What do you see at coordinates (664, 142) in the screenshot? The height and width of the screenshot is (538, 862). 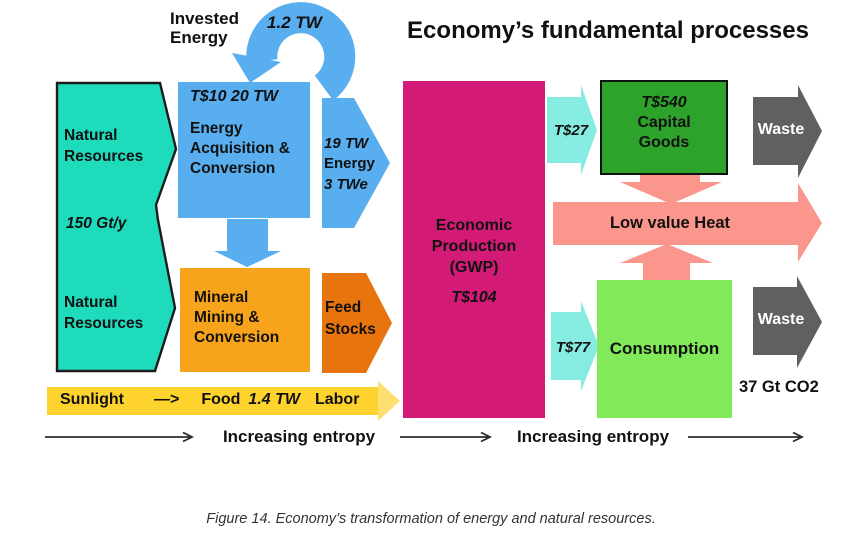 I see `capital-box-line: Goods` at bounding box center [664, 142].